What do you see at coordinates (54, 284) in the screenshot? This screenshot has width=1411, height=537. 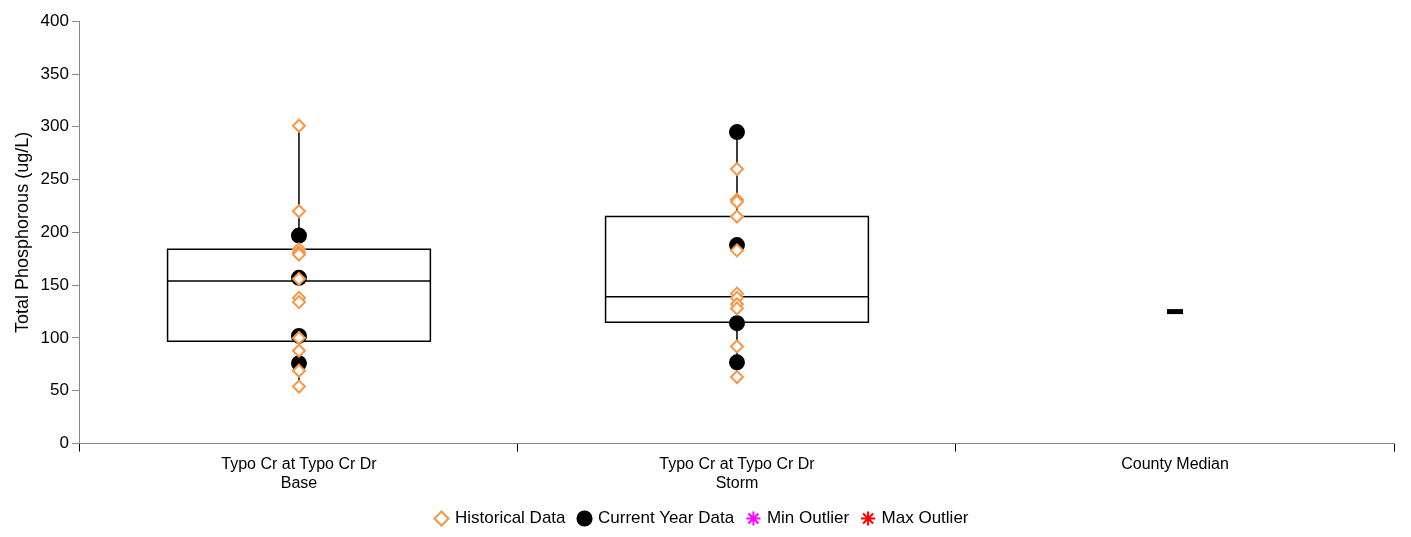 I see `y-tick-label: 150` at bounding box center [54, 284].